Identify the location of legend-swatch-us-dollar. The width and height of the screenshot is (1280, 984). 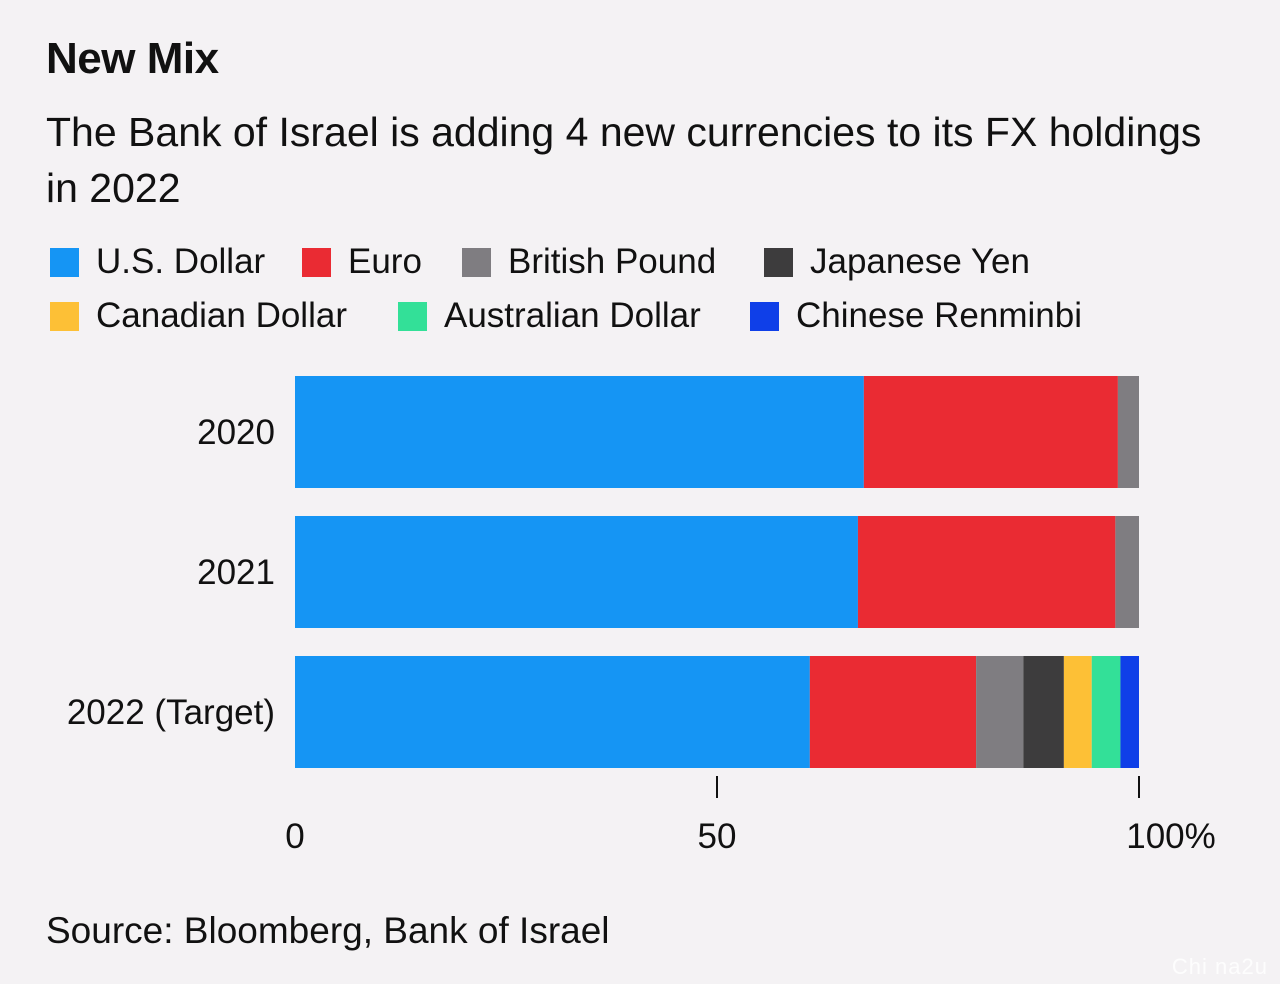
(64, 262).